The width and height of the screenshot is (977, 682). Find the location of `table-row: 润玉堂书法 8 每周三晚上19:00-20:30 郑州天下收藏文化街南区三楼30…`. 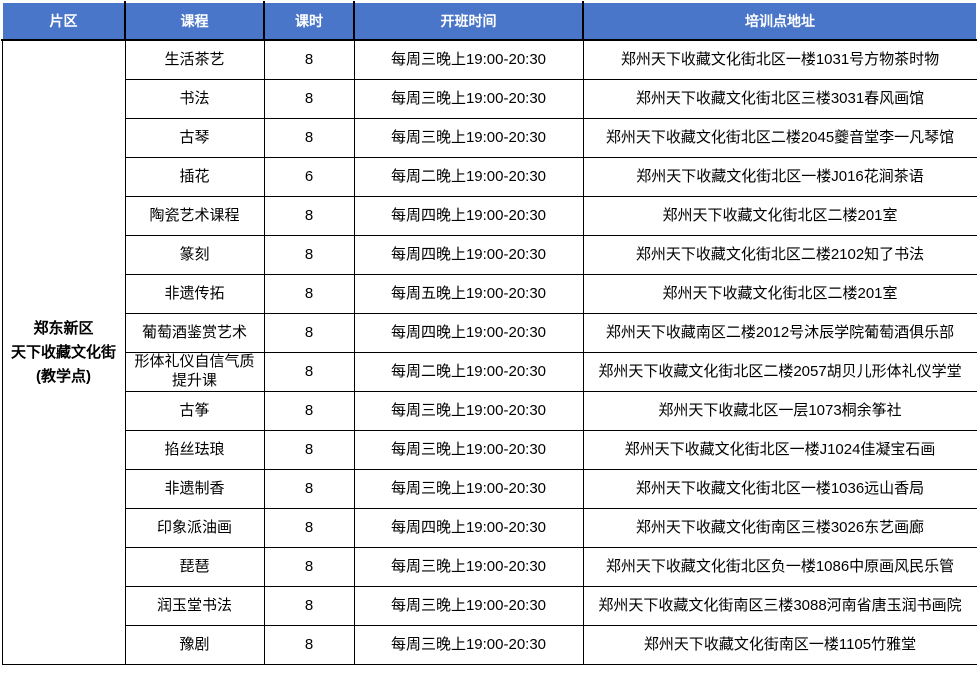

table-row: 润玉堂书法 8 每周三晚上19:00-20:30 郑州天下收藏文化街南区三楼30… is located at coordinates (489, 606).